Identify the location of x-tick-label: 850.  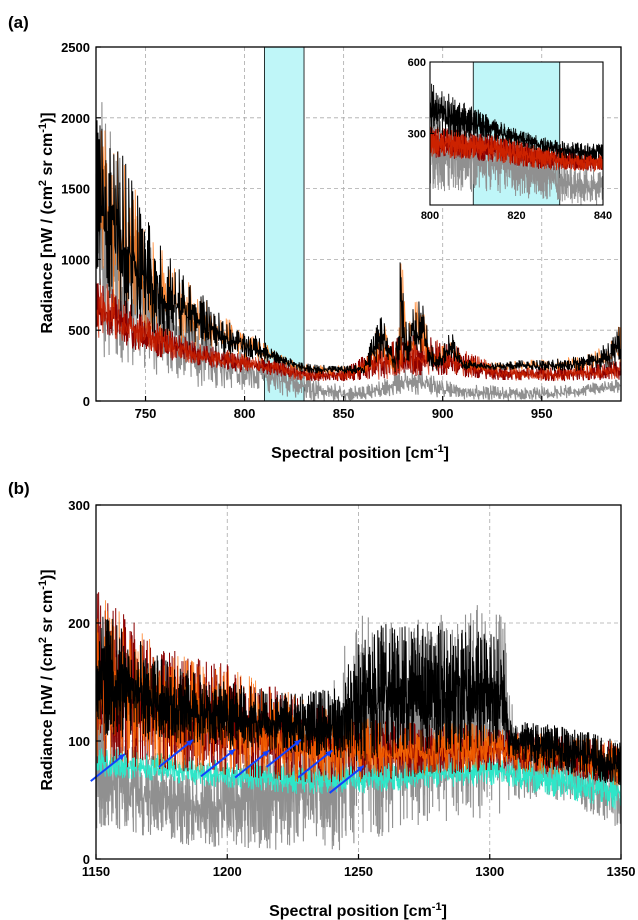
(344, 413).